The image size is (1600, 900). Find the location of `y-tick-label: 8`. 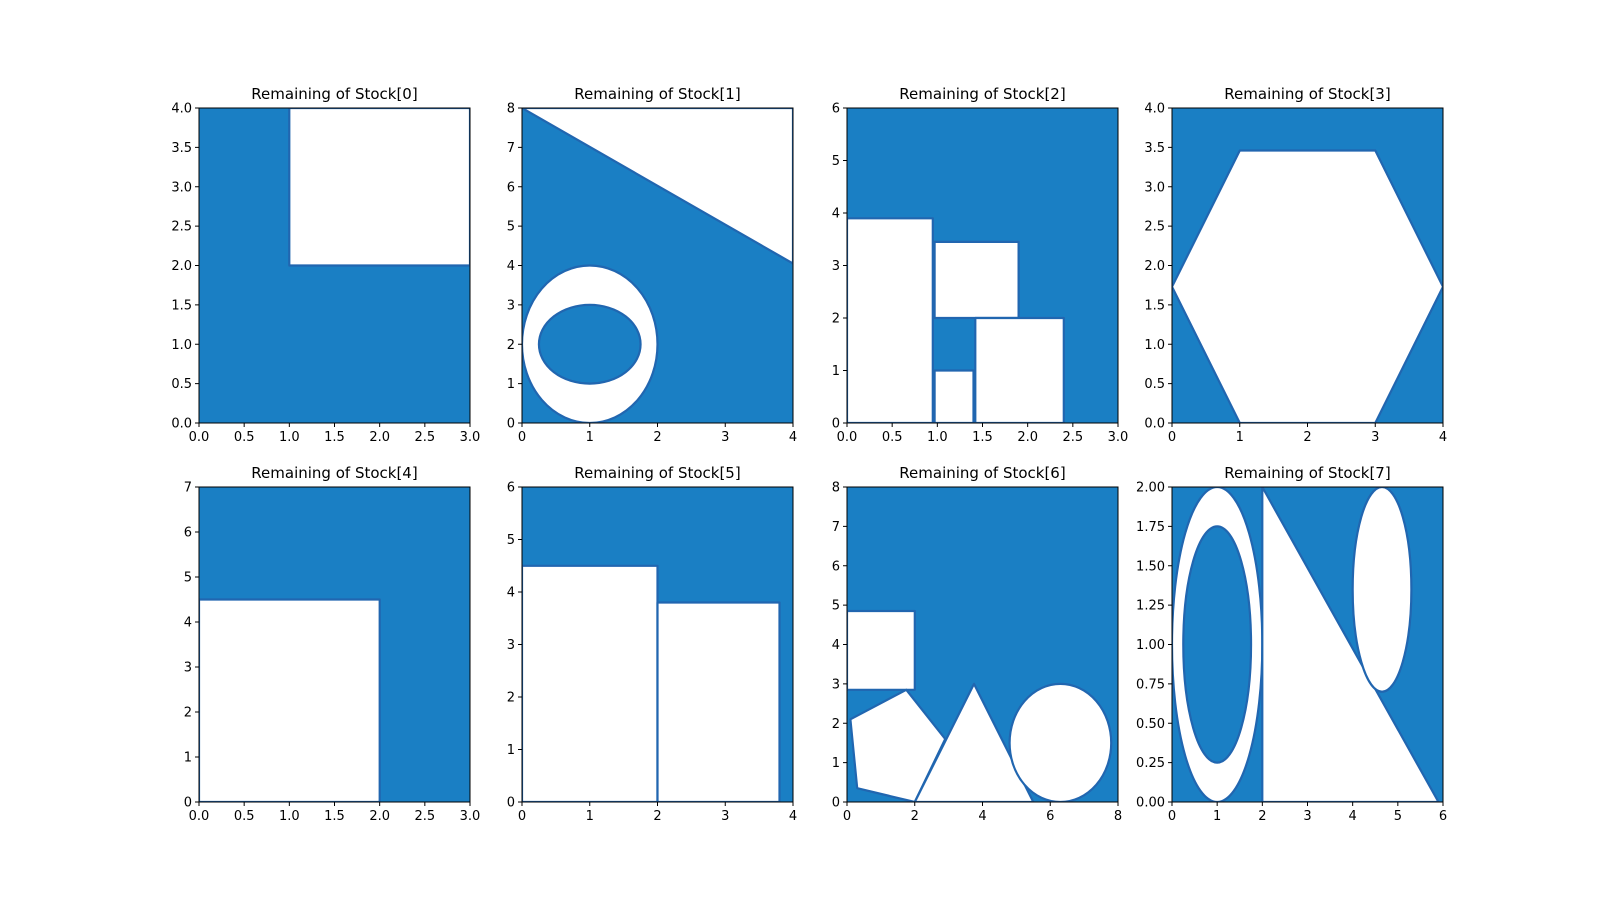

y-tick-label: 8 is located at coordinates (836, 488).